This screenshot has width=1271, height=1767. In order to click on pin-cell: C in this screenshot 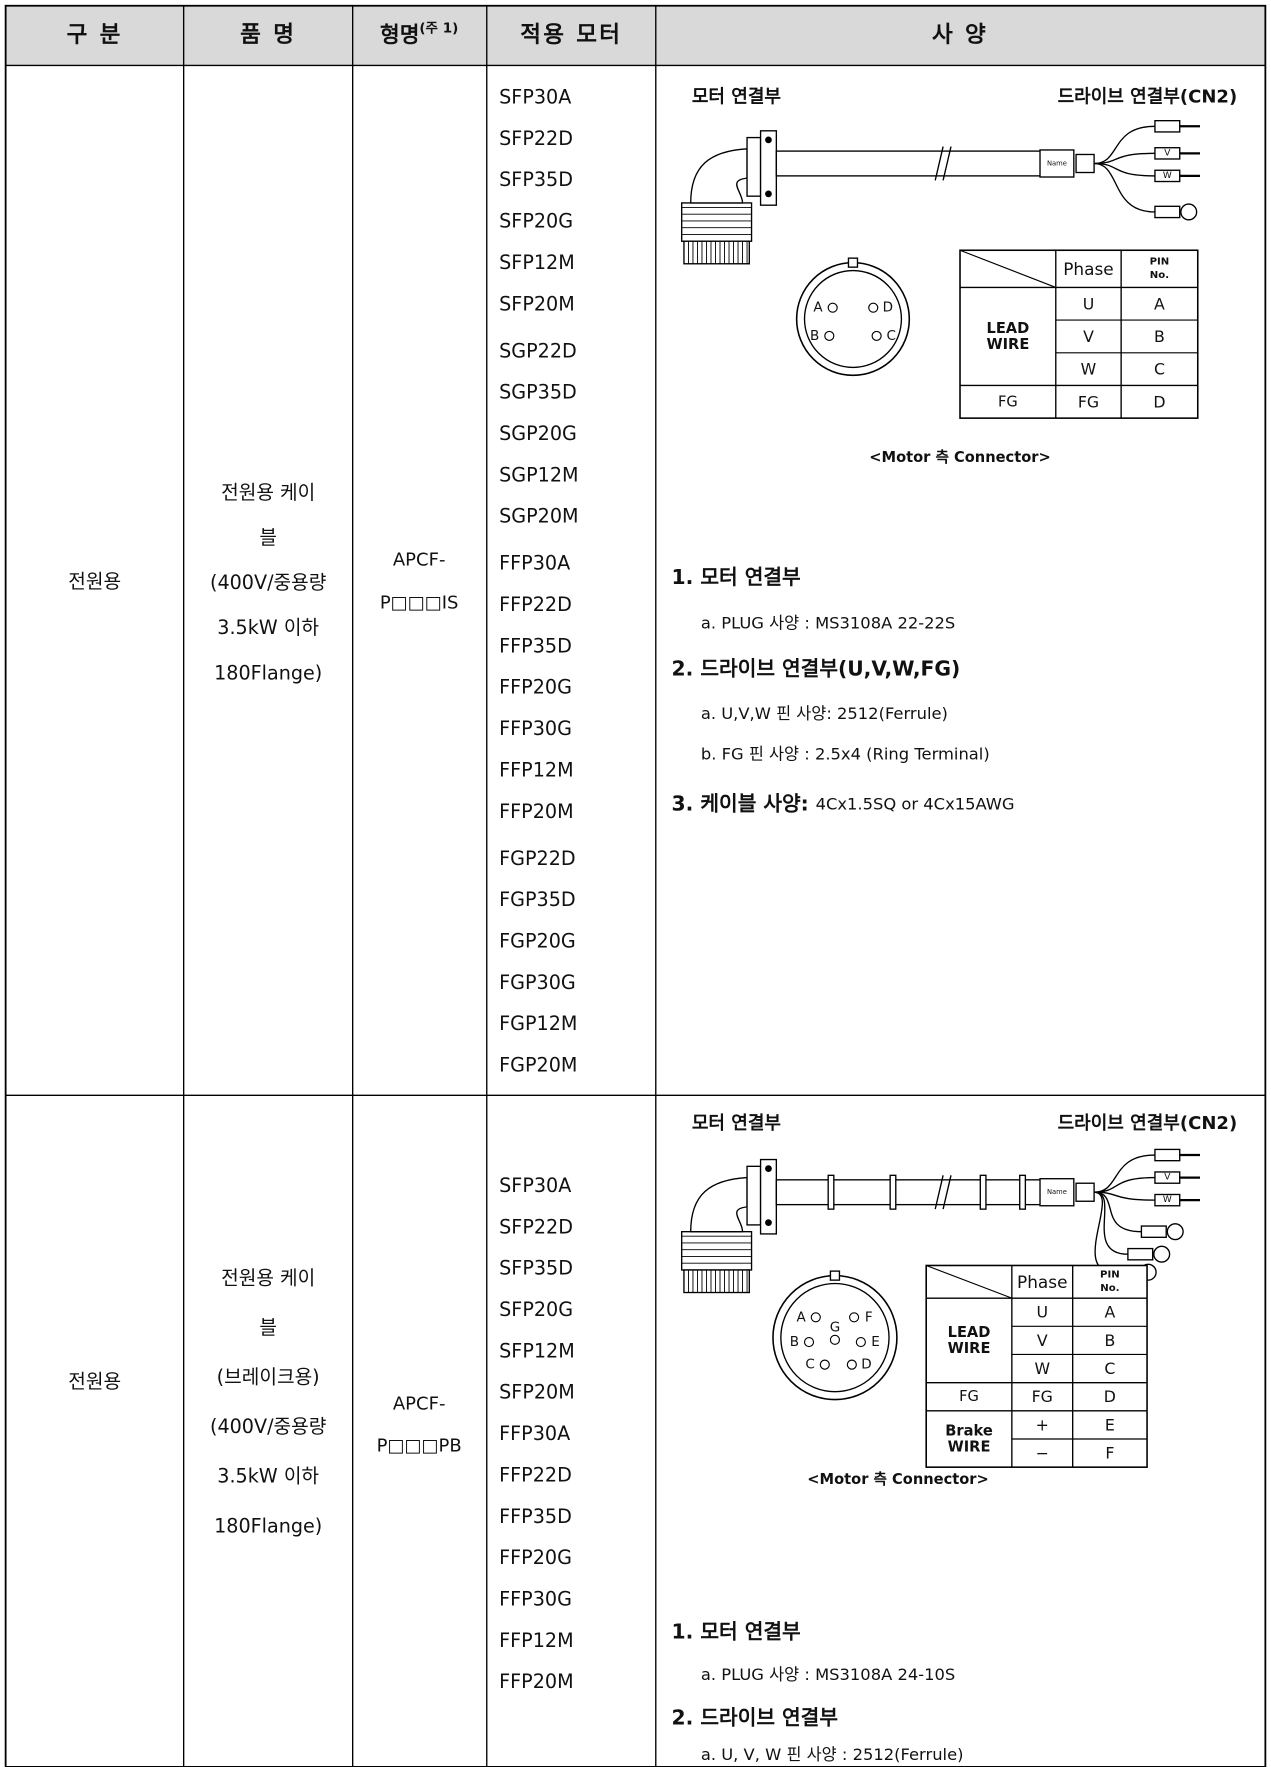, I will do `click(1159, 369)`.